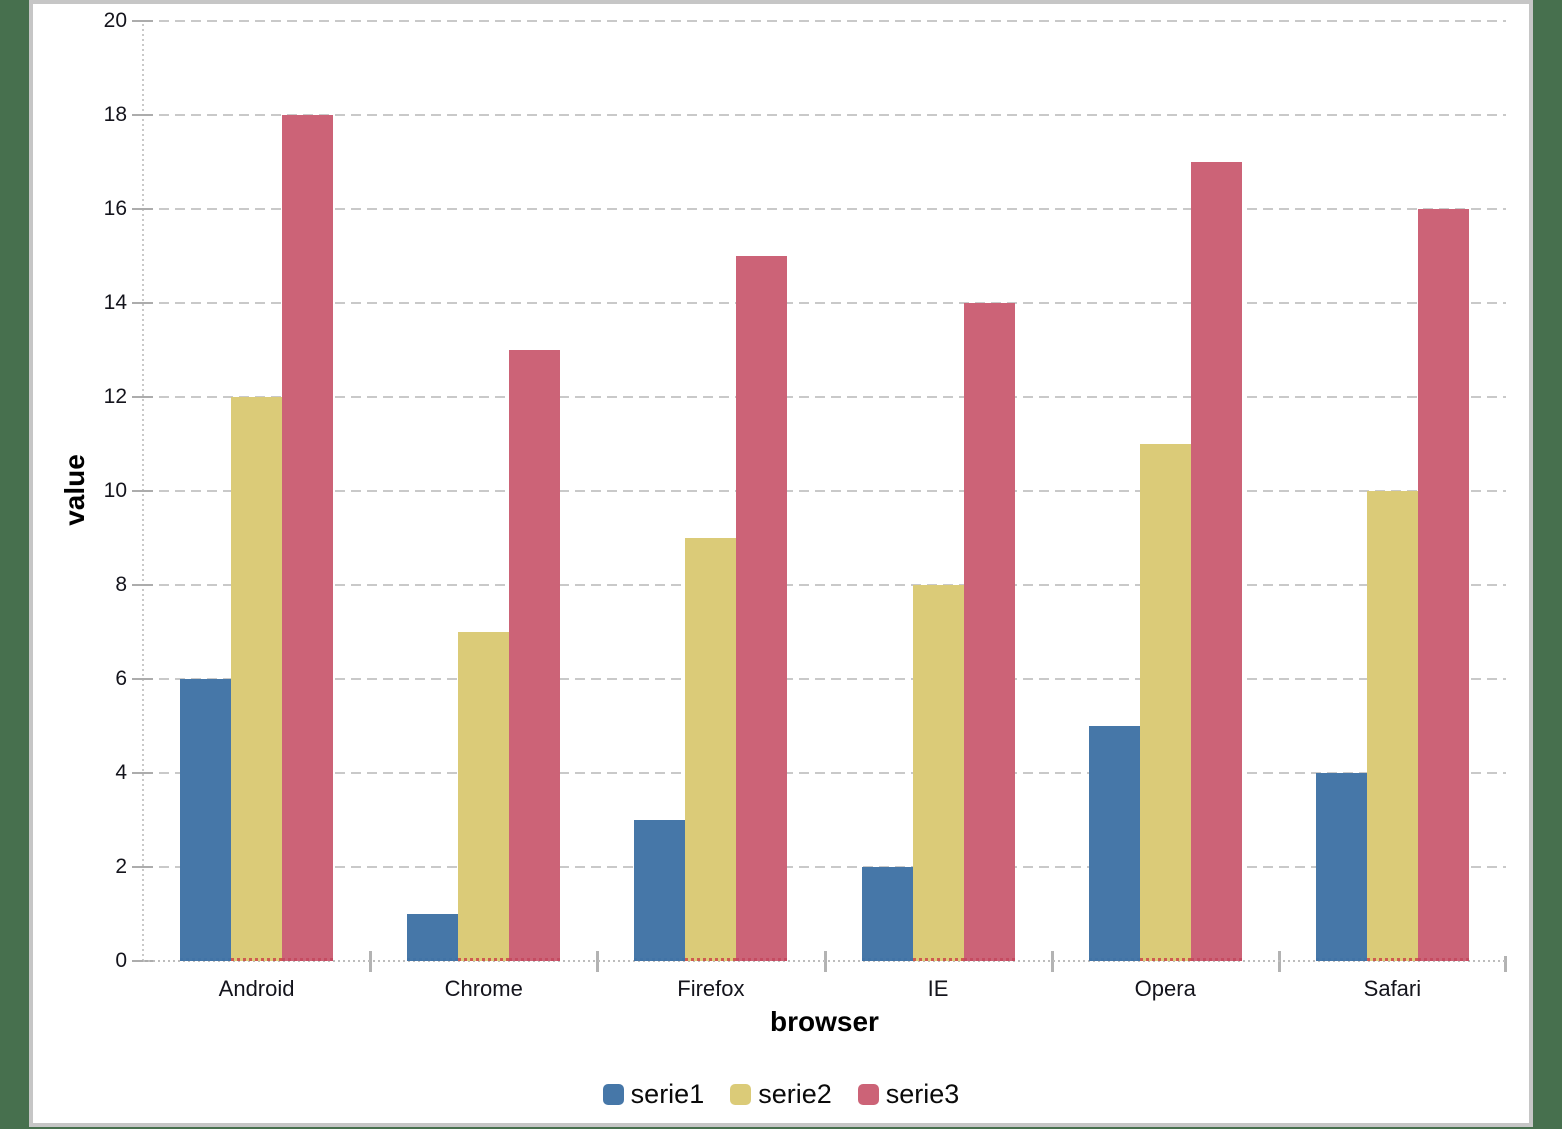 The width and height of the screenshot is (1562, 1129). Describe the element at coordinates (667, 1094) in the screenshot. I see `legend-label-serie1: serie1` at that location.